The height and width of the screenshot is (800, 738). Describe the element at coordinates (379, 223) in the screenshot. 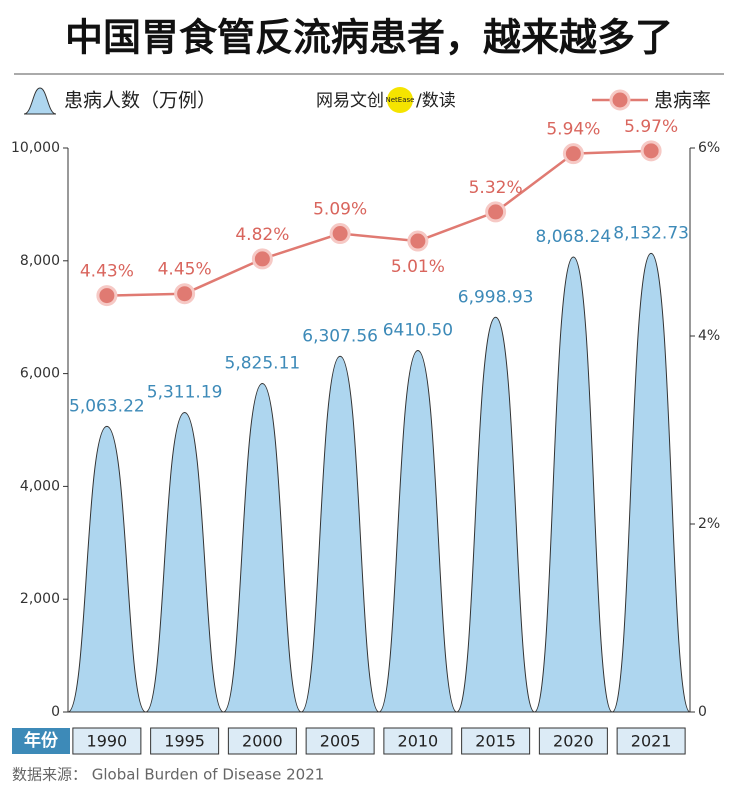

I see `line` at that location.